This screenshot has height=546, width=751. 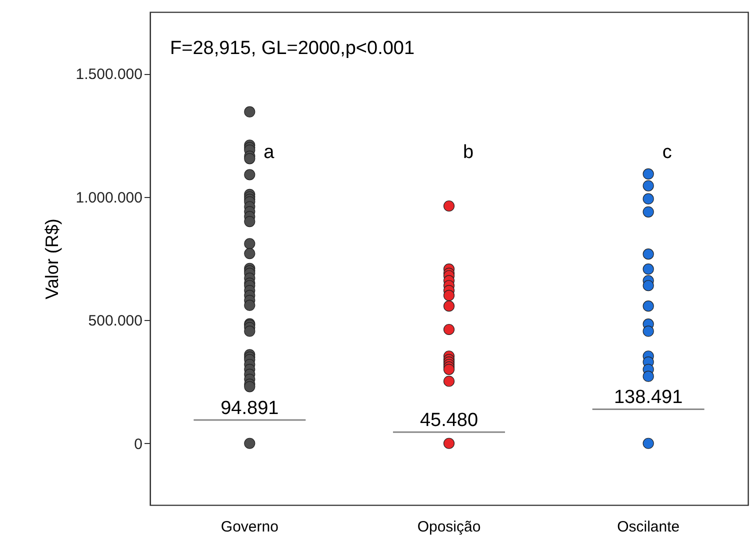 I want to click on y-tick-label: 500.000, so click(x=115, y=321).